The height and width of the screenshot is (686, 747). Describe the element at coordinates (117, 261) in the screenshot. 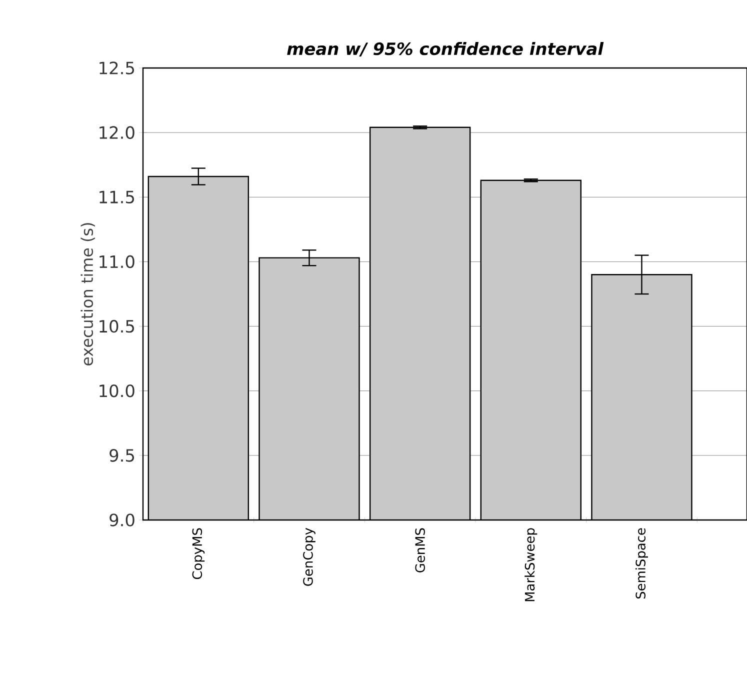

I see `y-tick-label: 11.0` at that location.